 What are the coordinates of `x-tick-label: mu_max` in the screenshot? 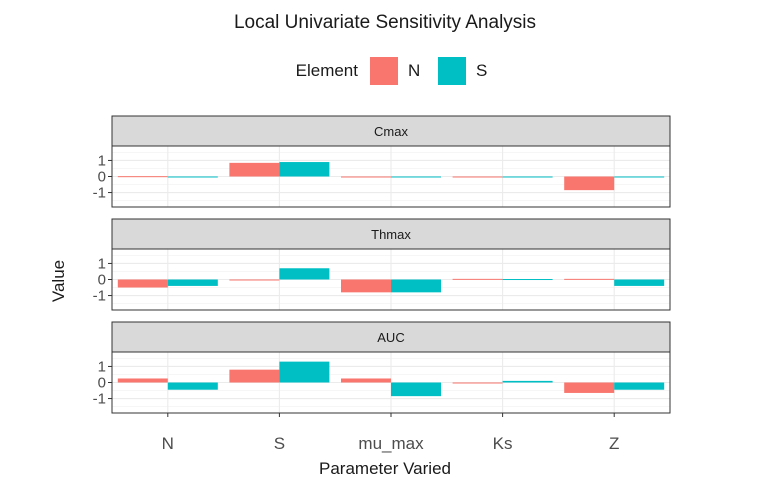 It's located at (391, 443).